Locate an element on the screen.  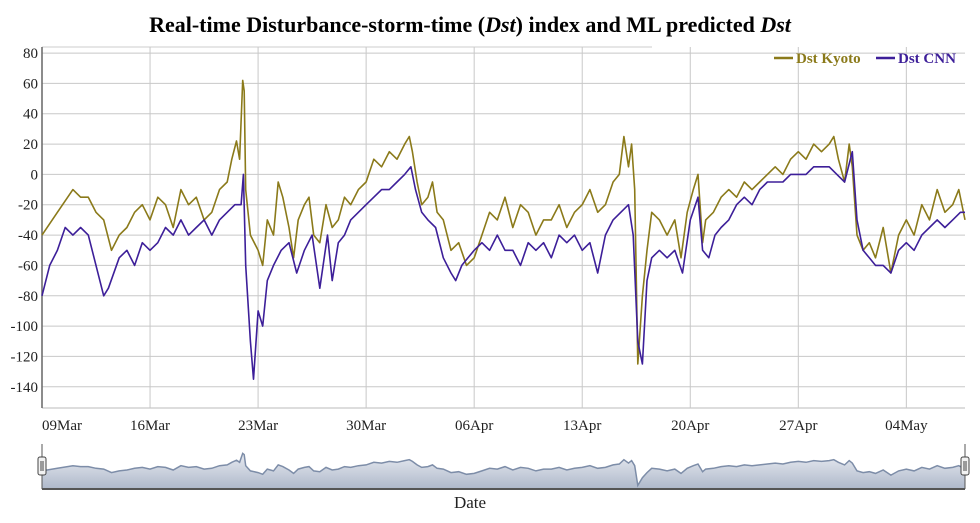
y-tick-label: 80 is located at coordinates (30, 54).